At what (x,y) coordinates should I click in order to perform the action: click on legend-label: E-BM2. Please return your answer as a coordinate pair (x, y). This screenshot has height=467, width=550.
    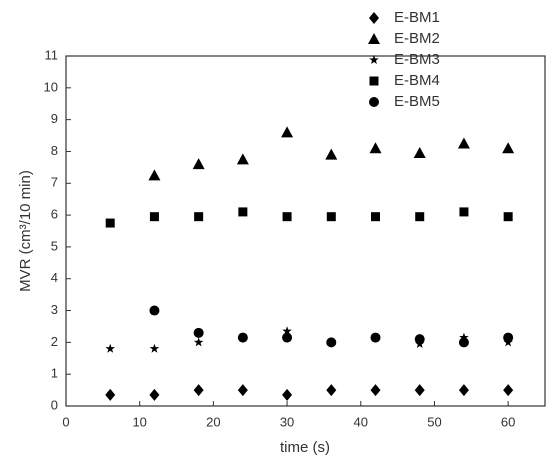
    Looking at the image, I should click on (417, 38).